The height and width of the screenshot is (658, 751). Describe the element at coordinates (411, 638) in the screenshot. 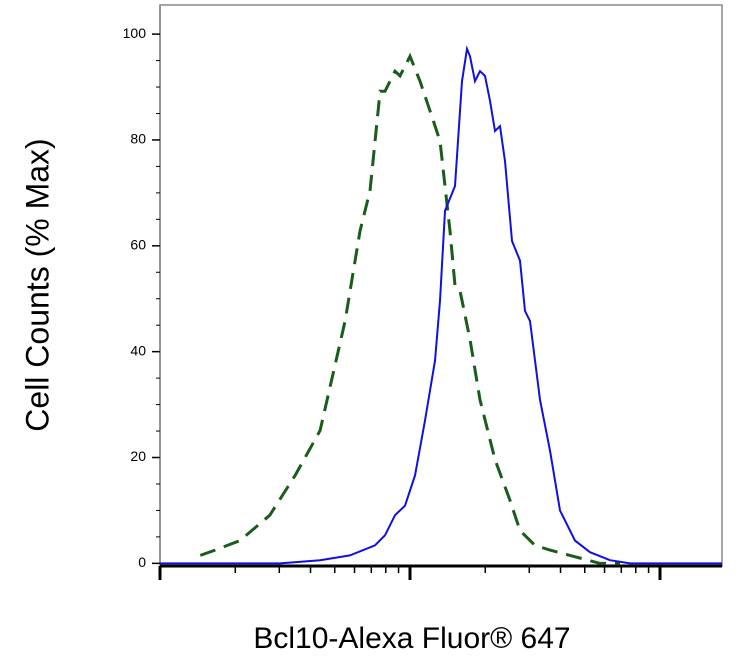

I see `x-axis-label: Bcl10-Alexa Fluor® 647` at that location.